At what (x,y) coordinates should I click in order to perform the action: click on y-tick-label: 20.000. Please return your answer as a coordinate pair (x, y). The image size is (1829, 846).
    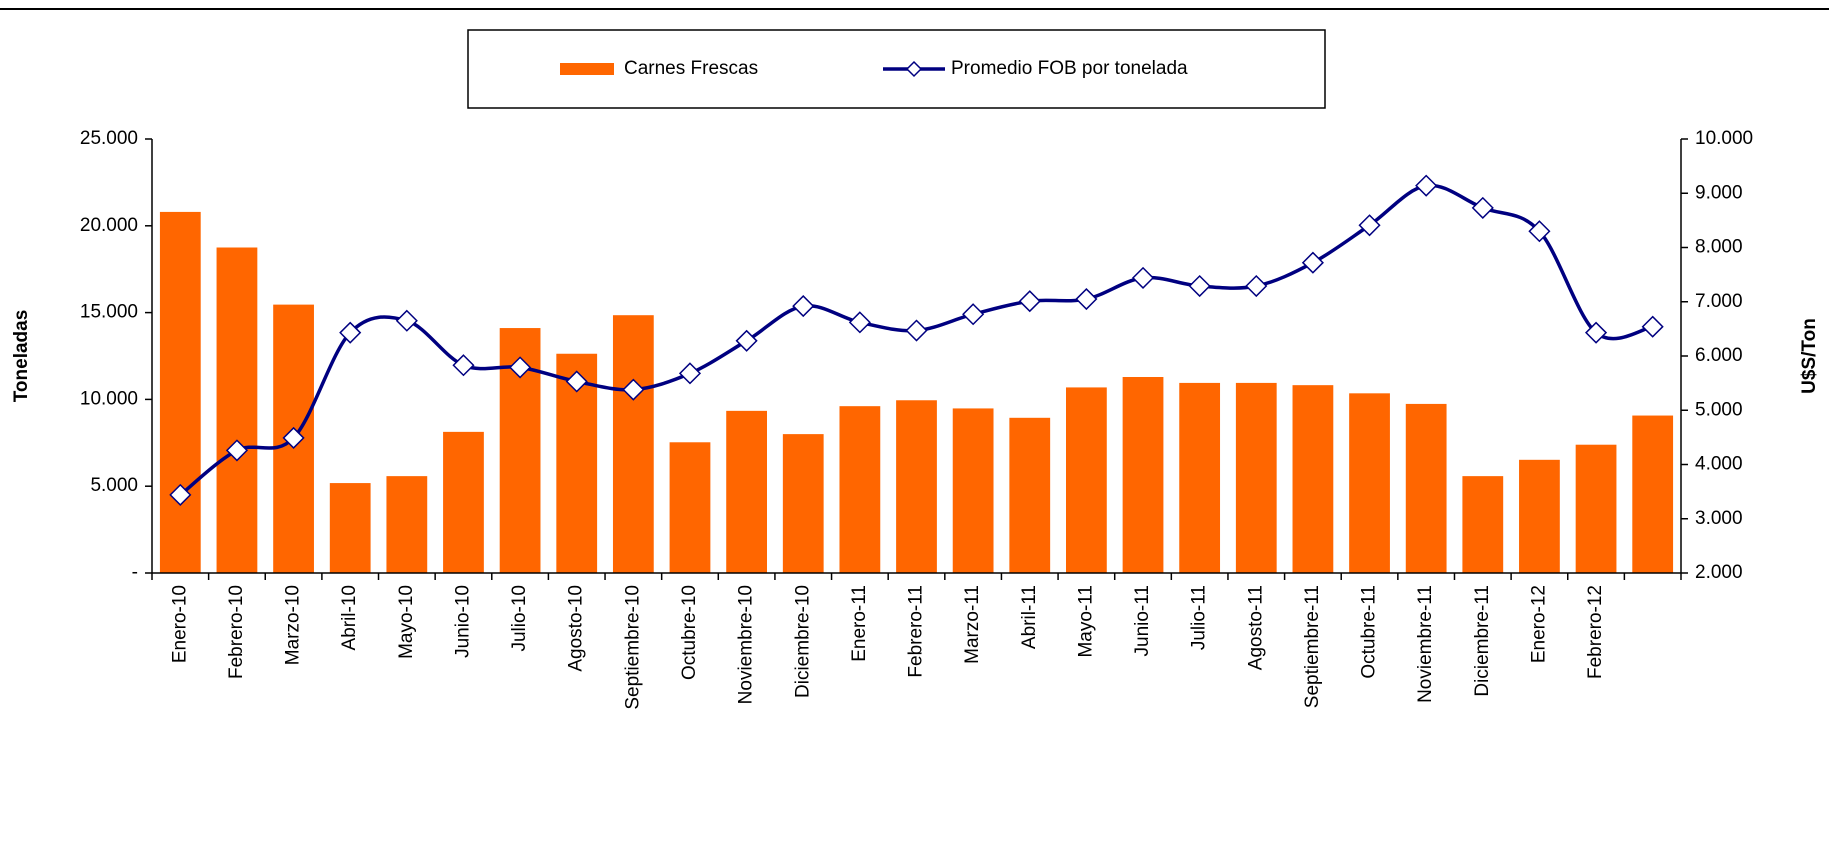
    Looking at the image, I should click on (109, 225).